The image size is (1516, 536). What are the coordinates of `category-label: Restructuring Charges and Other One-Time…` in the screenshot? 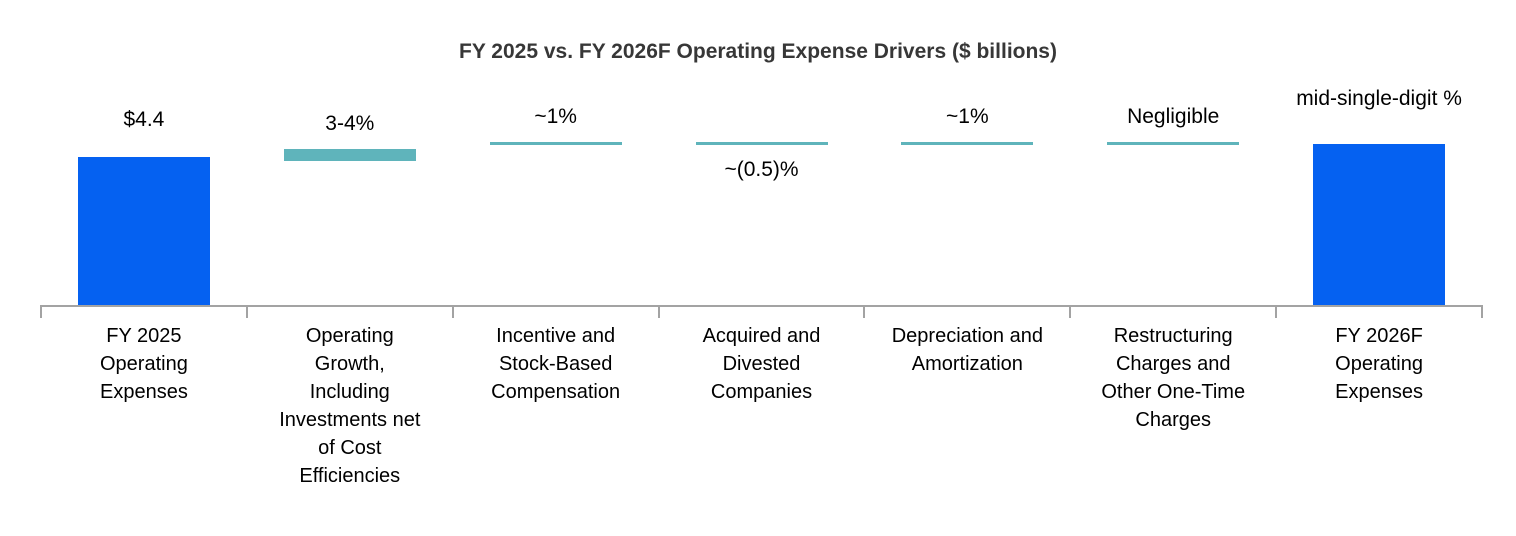 It's located at (1173, 378).